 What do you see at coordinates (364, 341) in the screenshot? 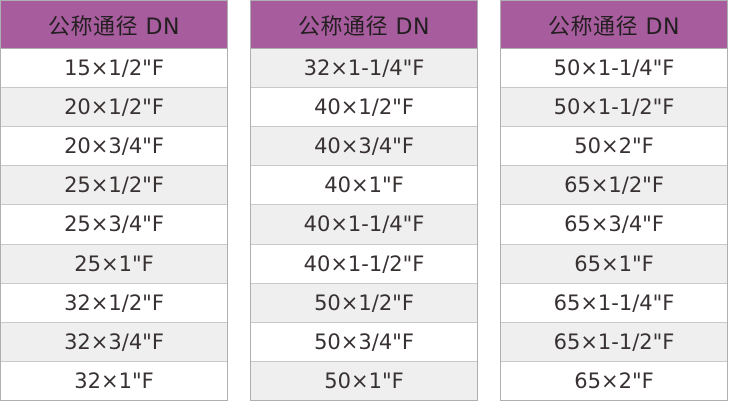
I see `table-row: 50×3/4"F` at bounding box center [364, 341].